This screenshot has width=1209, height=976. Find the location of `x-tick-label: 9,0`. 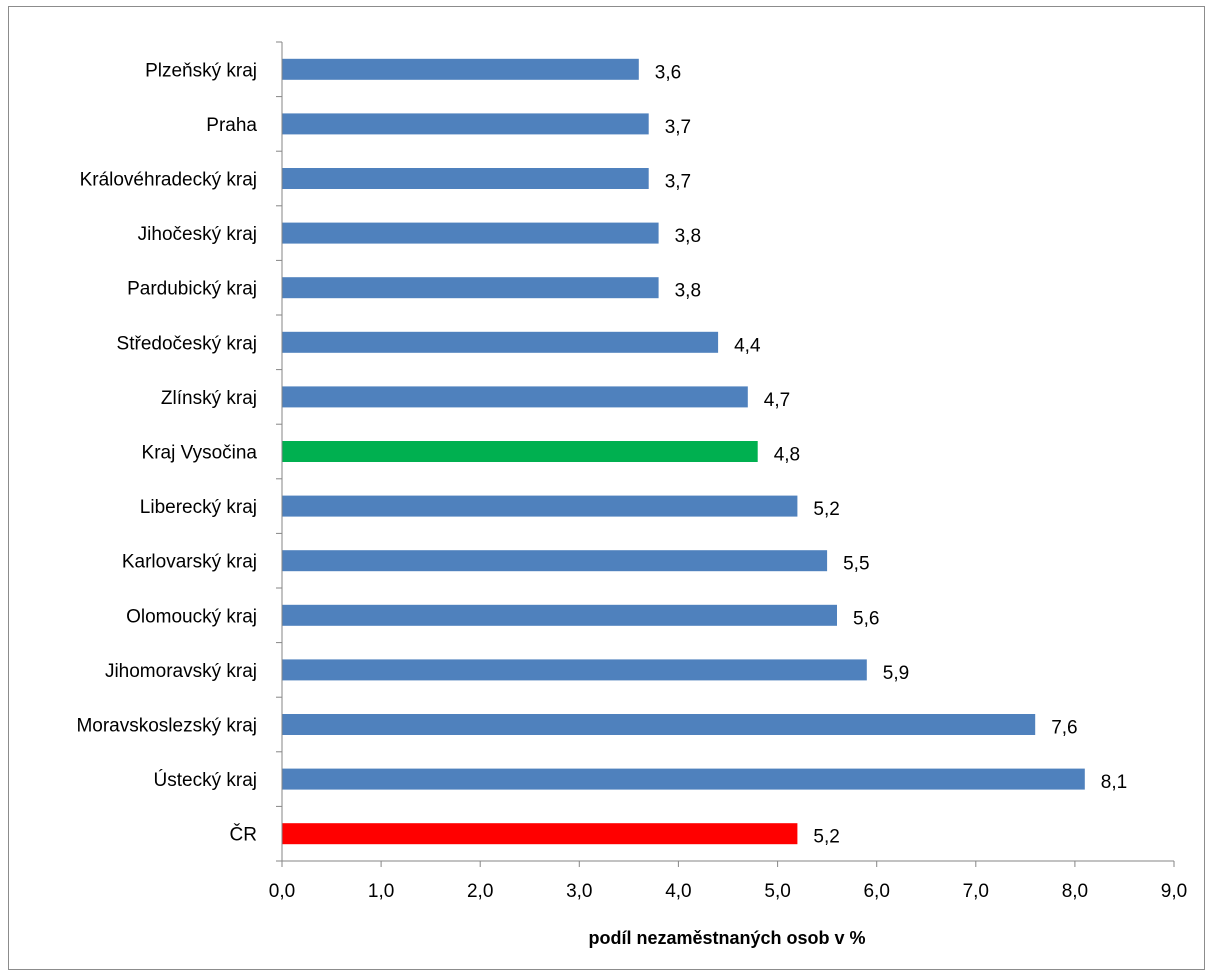

x-tick-label: 9,0 is located at coordinates (1174, 891).